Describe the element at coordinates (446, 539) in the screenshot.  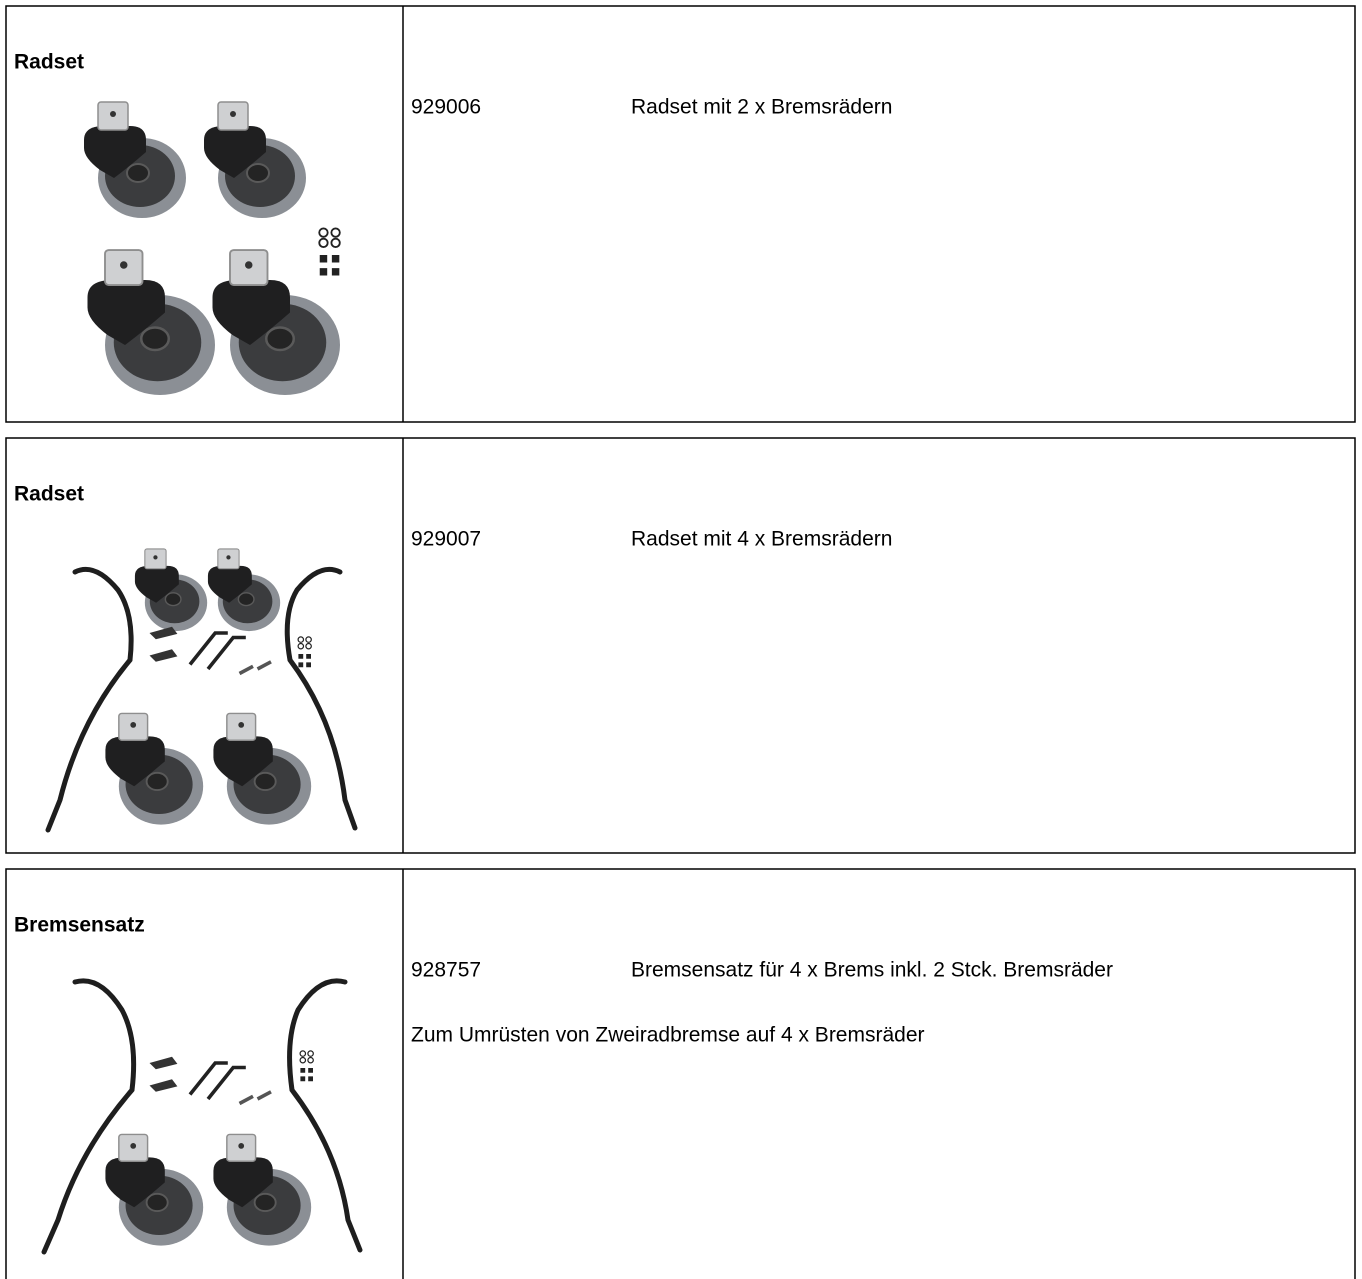
I see `item-number: 929007` at that location.